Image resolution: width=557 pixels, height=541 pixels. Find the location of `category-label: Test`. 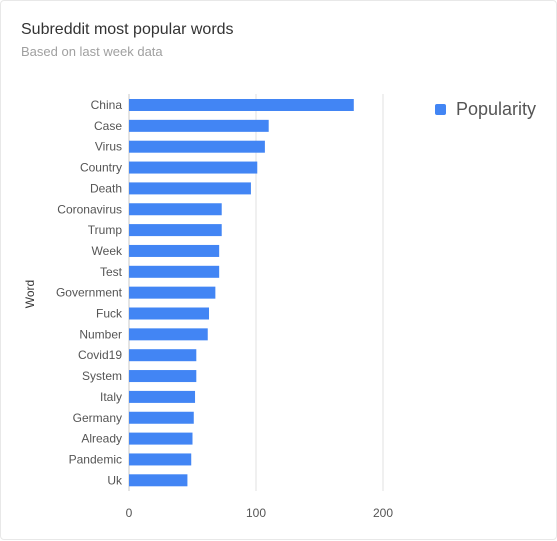

category-label: Test is located at coordinates (111, 272).